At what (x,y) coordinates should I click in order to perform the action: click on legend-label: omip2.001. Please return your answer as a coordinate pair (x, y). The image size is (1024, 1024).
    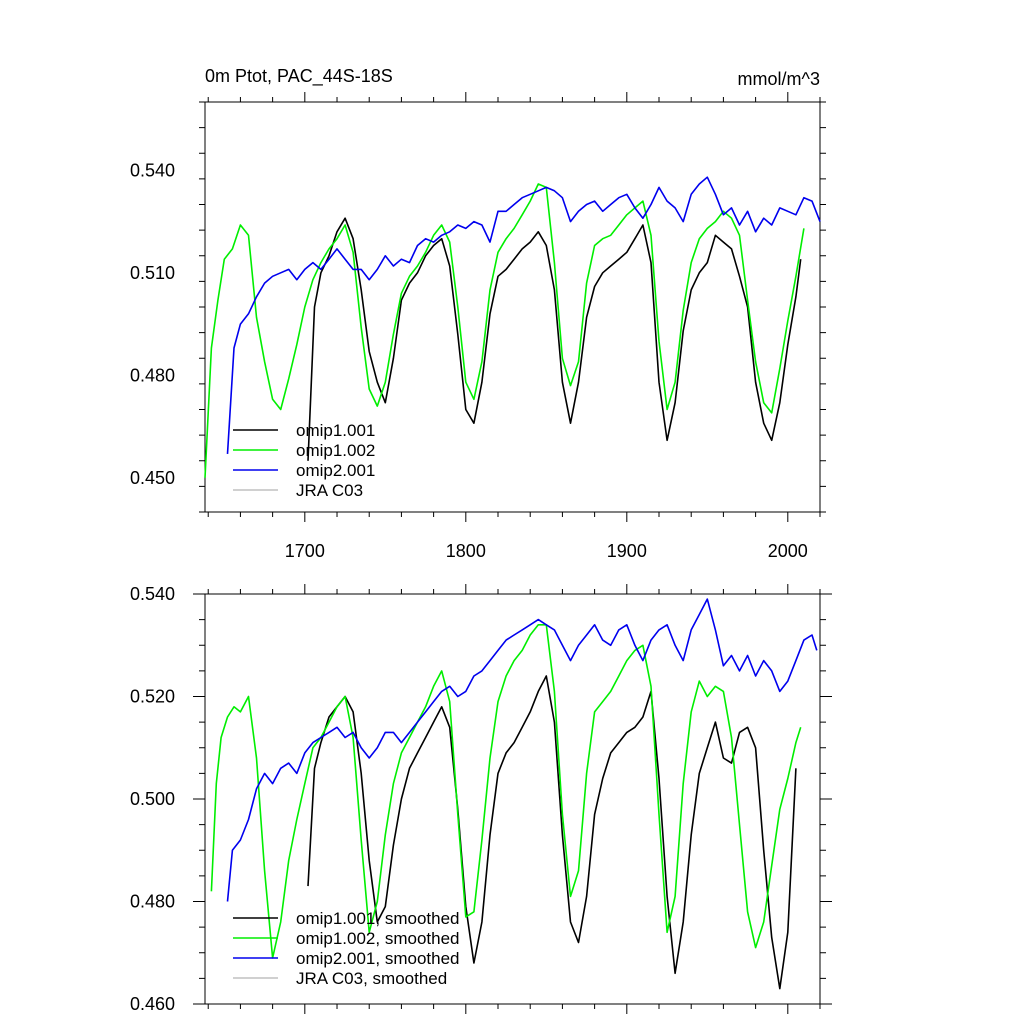
    Looking at the image, I should click on (335, 470).